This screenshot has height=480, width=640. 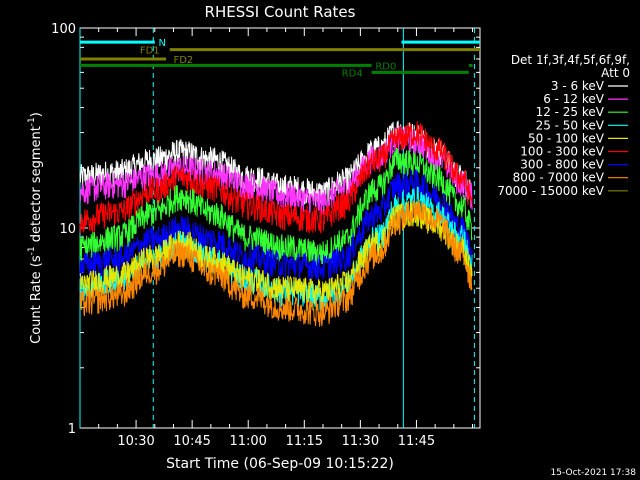 I want to click on legend-label-2: 12 - 25 keV, so click(x=570, y=112).